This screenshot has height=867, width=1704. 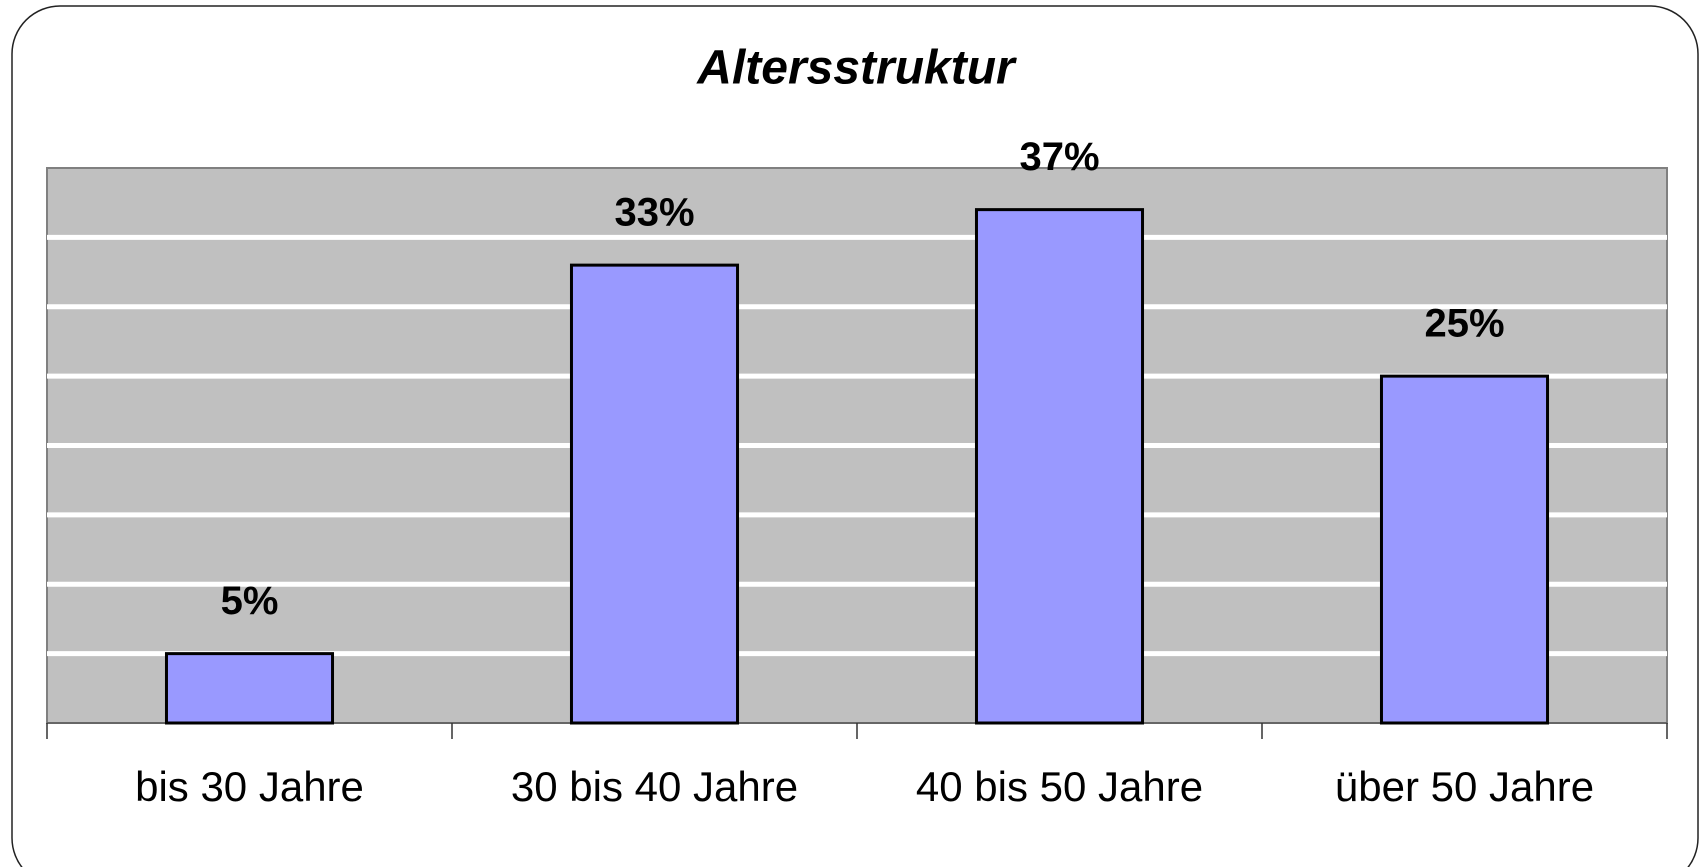 What do you see at coordinates (1059, 786) in the screenshot?
I see `x-tick-label: 40 bis 50 Jahre` at bounding box center [1059, 786].